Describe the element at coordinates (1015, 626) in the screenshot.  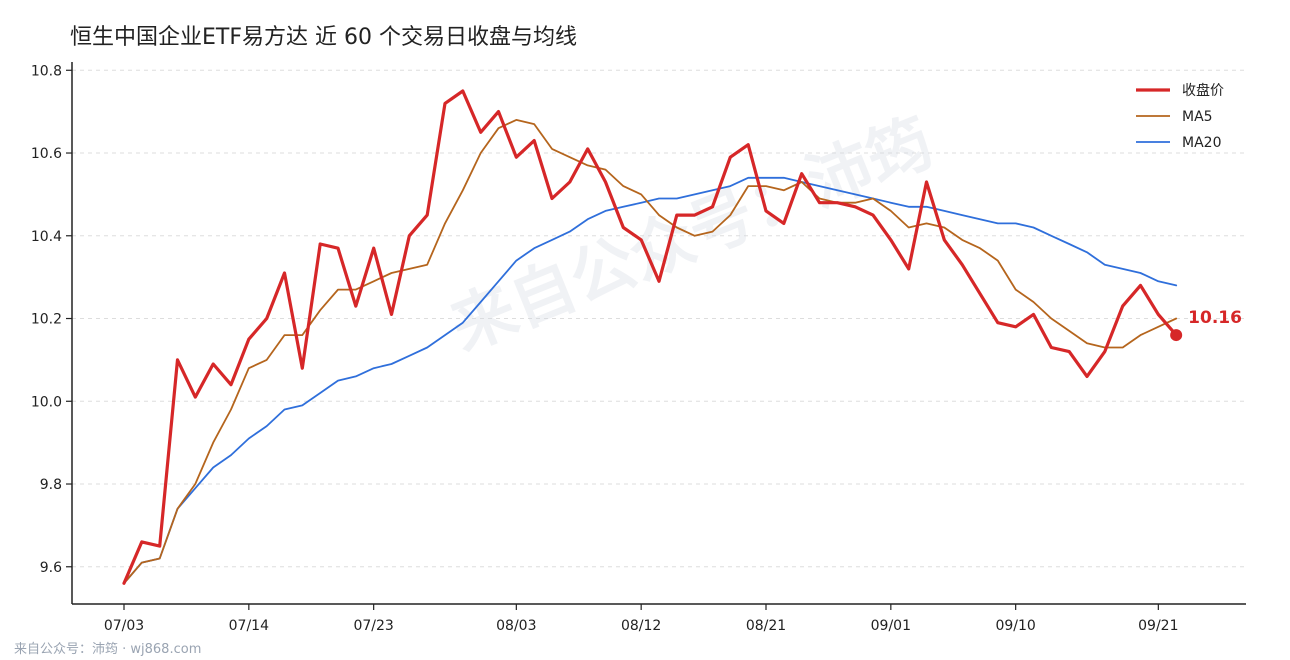
I see `x-tick-label: 09/10` at that location.